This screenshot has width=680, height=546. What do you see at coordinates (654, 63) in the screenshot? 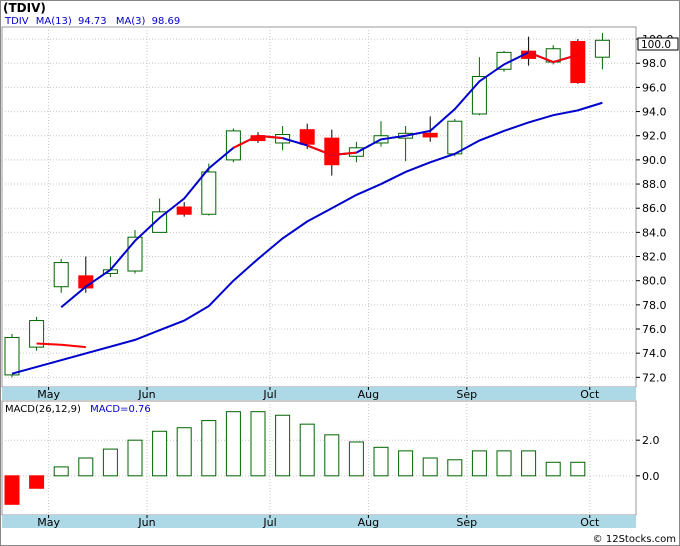
I see `price-tick-label: 98.0` at bounding box center [654, 63].